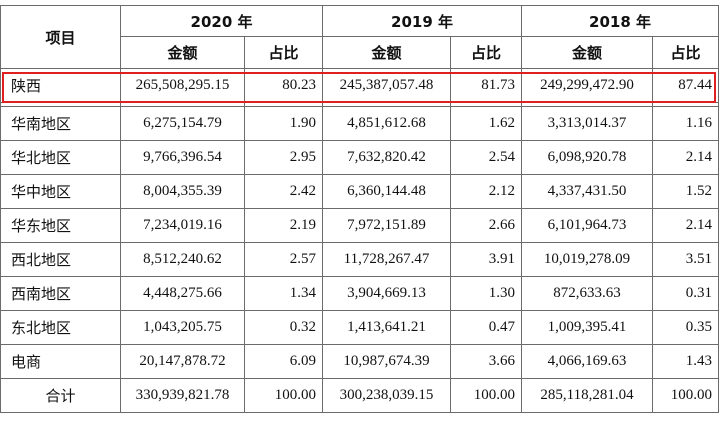  What do you see at coordinates (620, 21) in the screenshot?
I see `year-2018-header: 2018 年` at bounding box center [620, 21].